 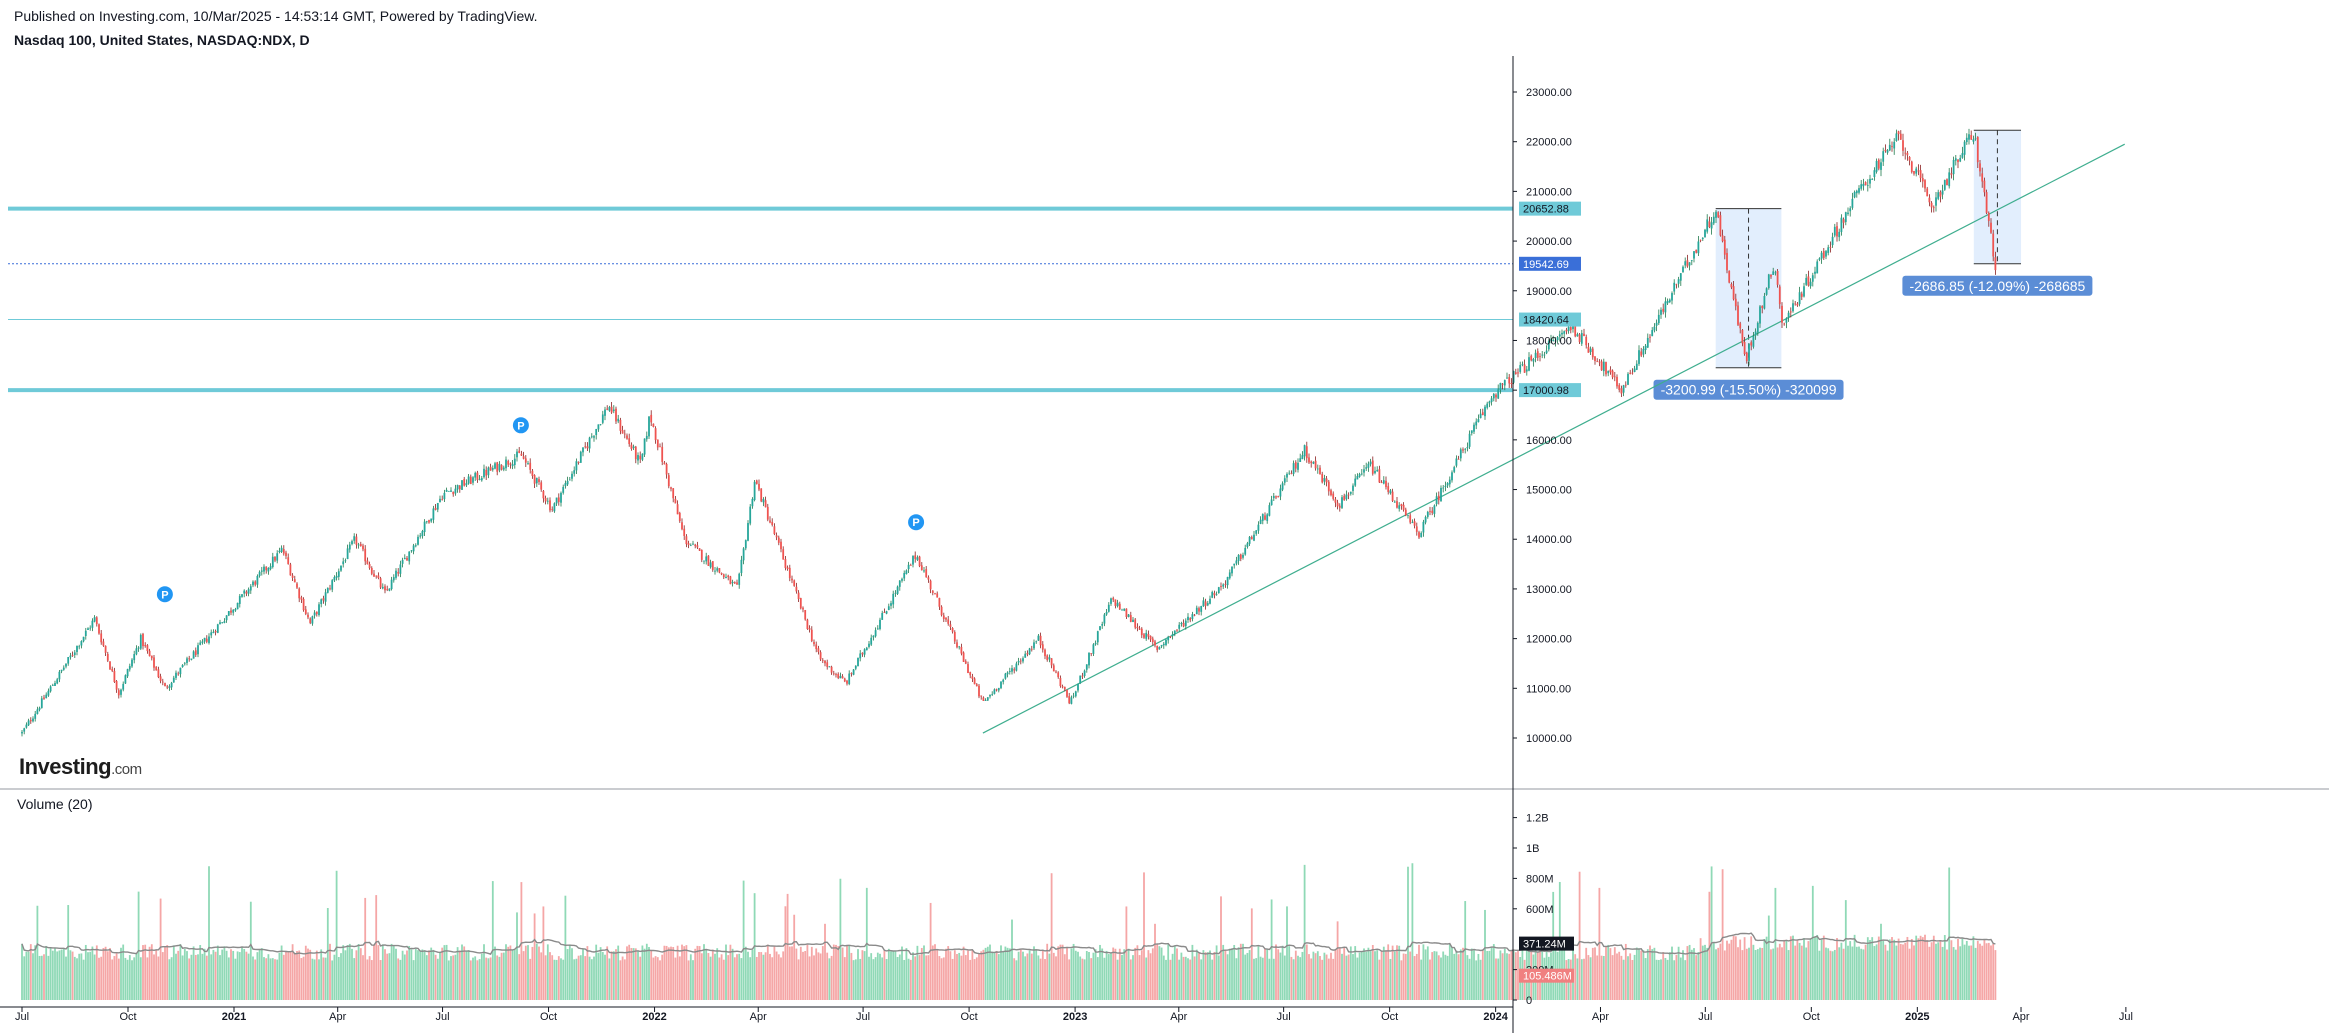 I want to click on event-markers: P P P, so click(x=540, y=510).